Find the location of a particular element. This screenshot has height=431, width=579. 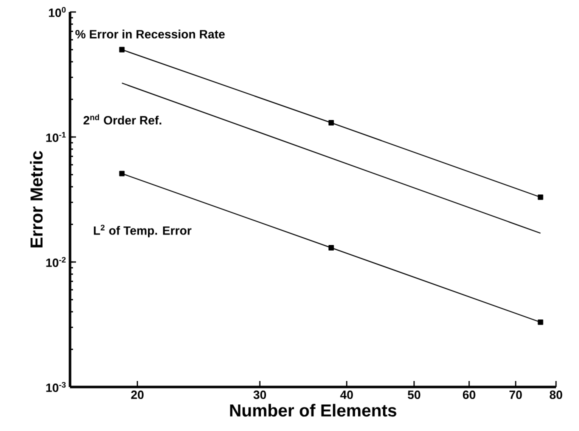

x-tick-label: 50 is located at coordinates (414, 395).